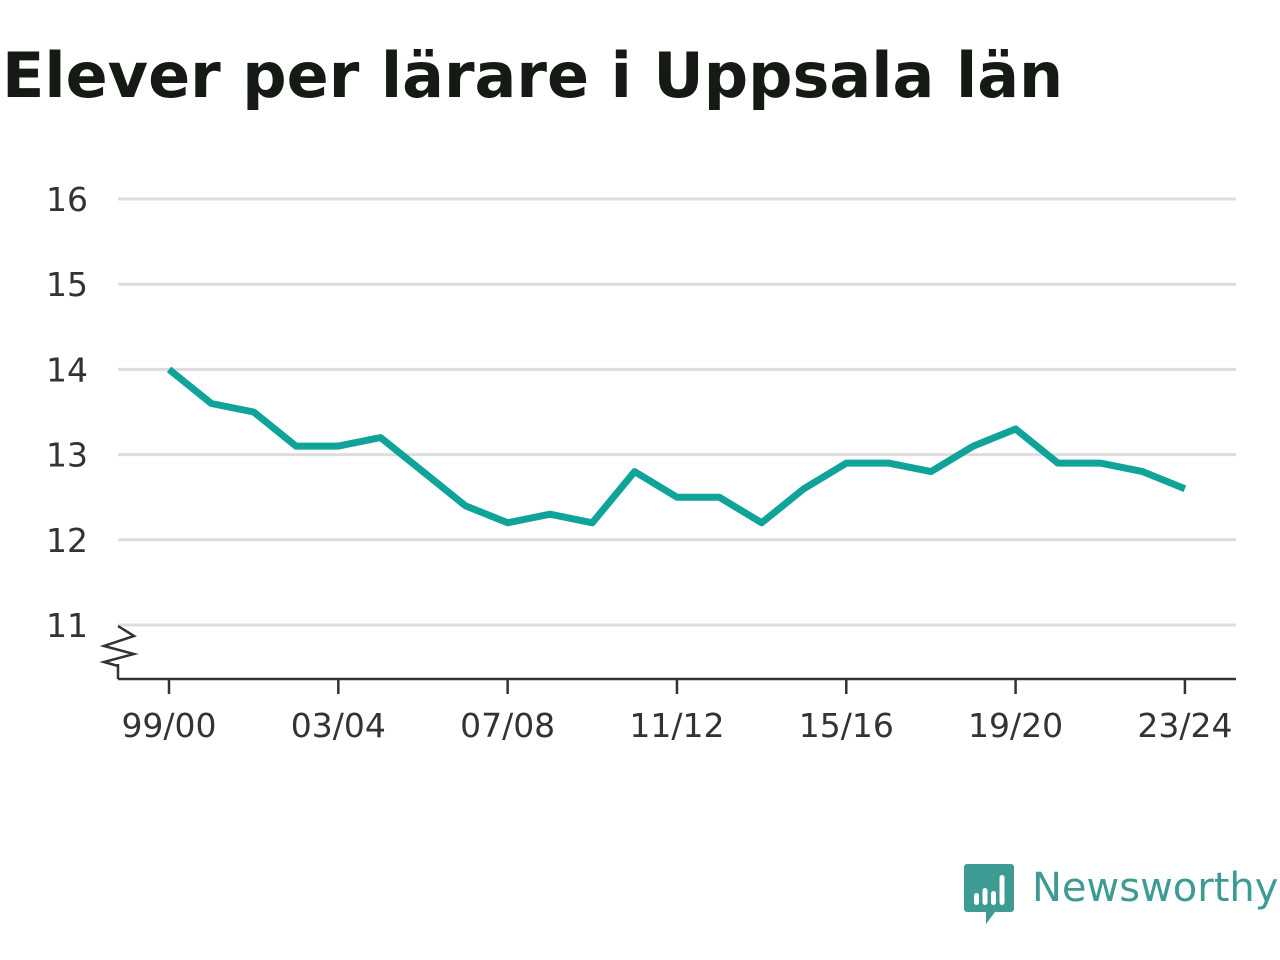 The width and height of the screenshot is (1280, 960). I want to click on brand-logo: Newsworthy, so click(1121, 895).